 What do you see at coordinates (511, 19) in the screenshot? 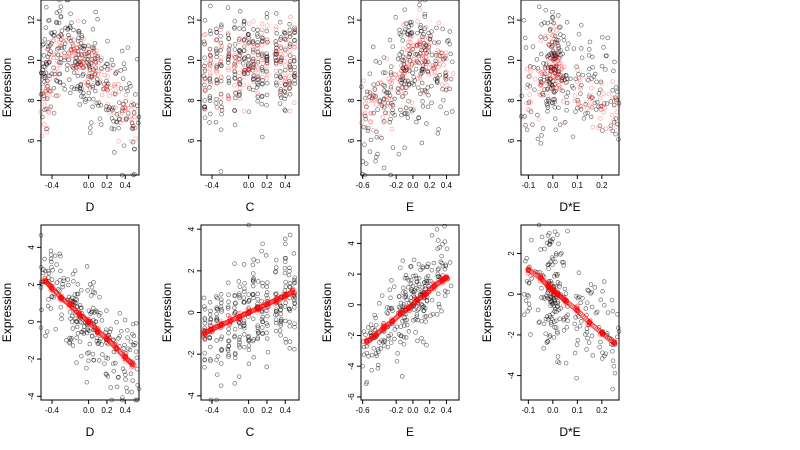
I see `y-tick-label: 12` at bounding box center [511, 19].